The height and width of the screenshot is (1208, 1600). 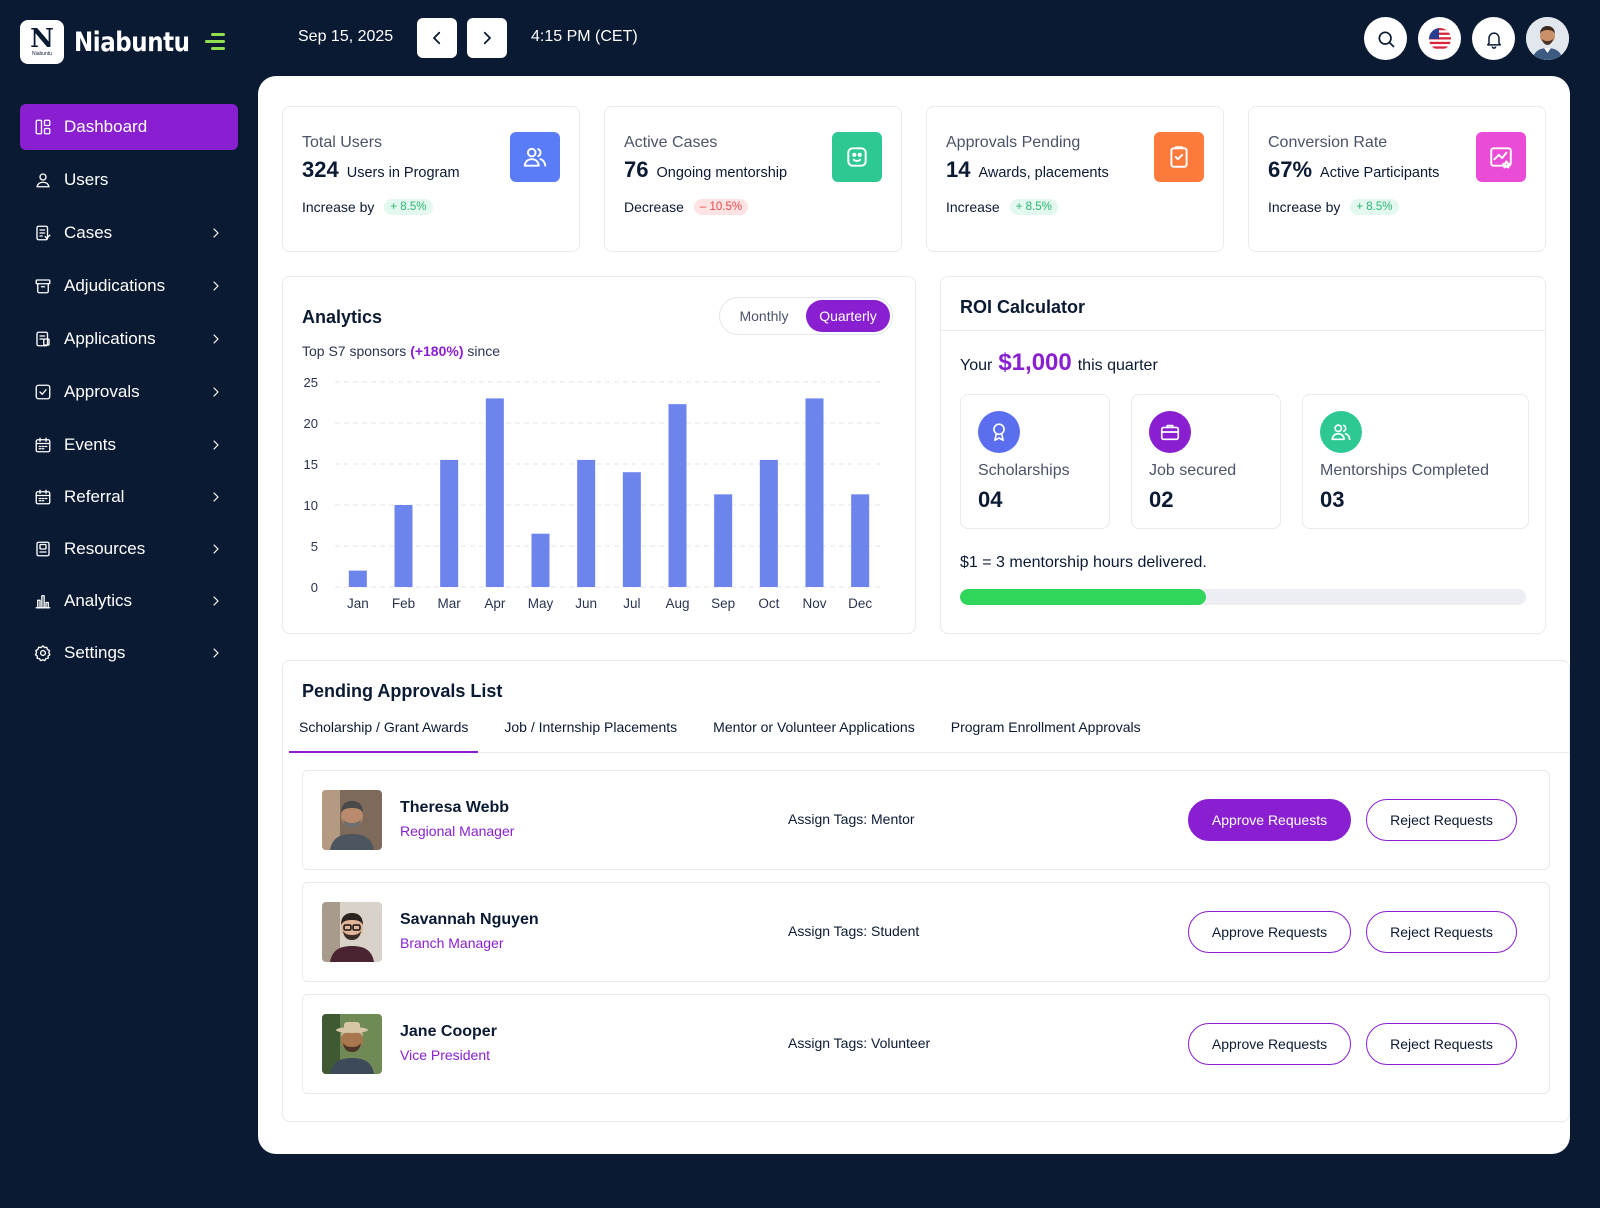 I want to click on dashboard-icon, so click(x=43, y=127).